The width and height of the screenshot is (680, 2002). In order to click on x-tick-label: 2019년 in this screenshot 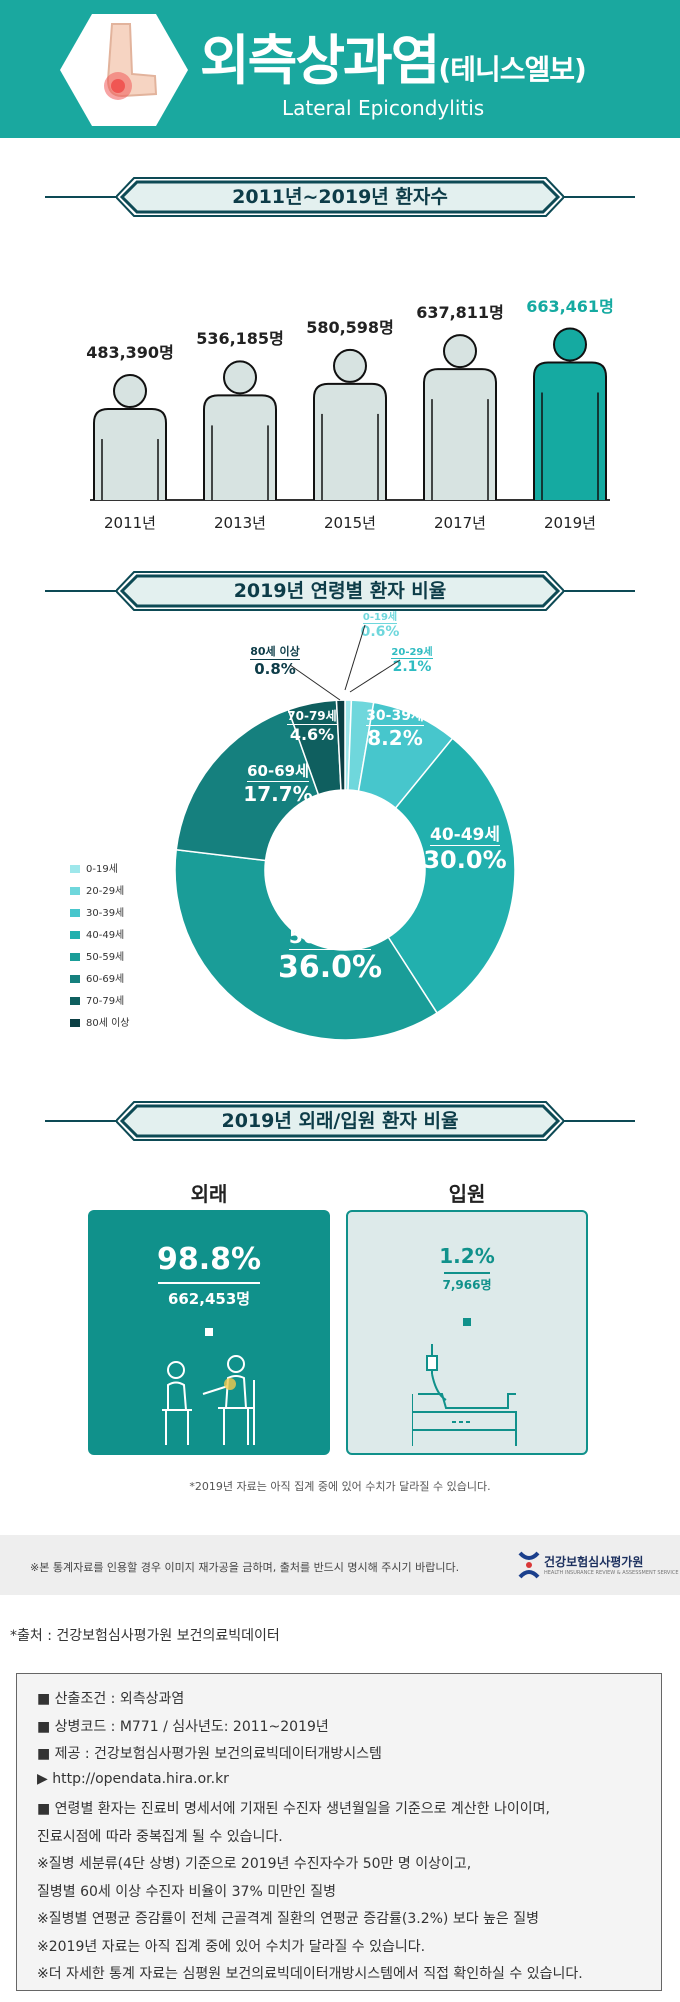, I will do `click(570, 523)`.